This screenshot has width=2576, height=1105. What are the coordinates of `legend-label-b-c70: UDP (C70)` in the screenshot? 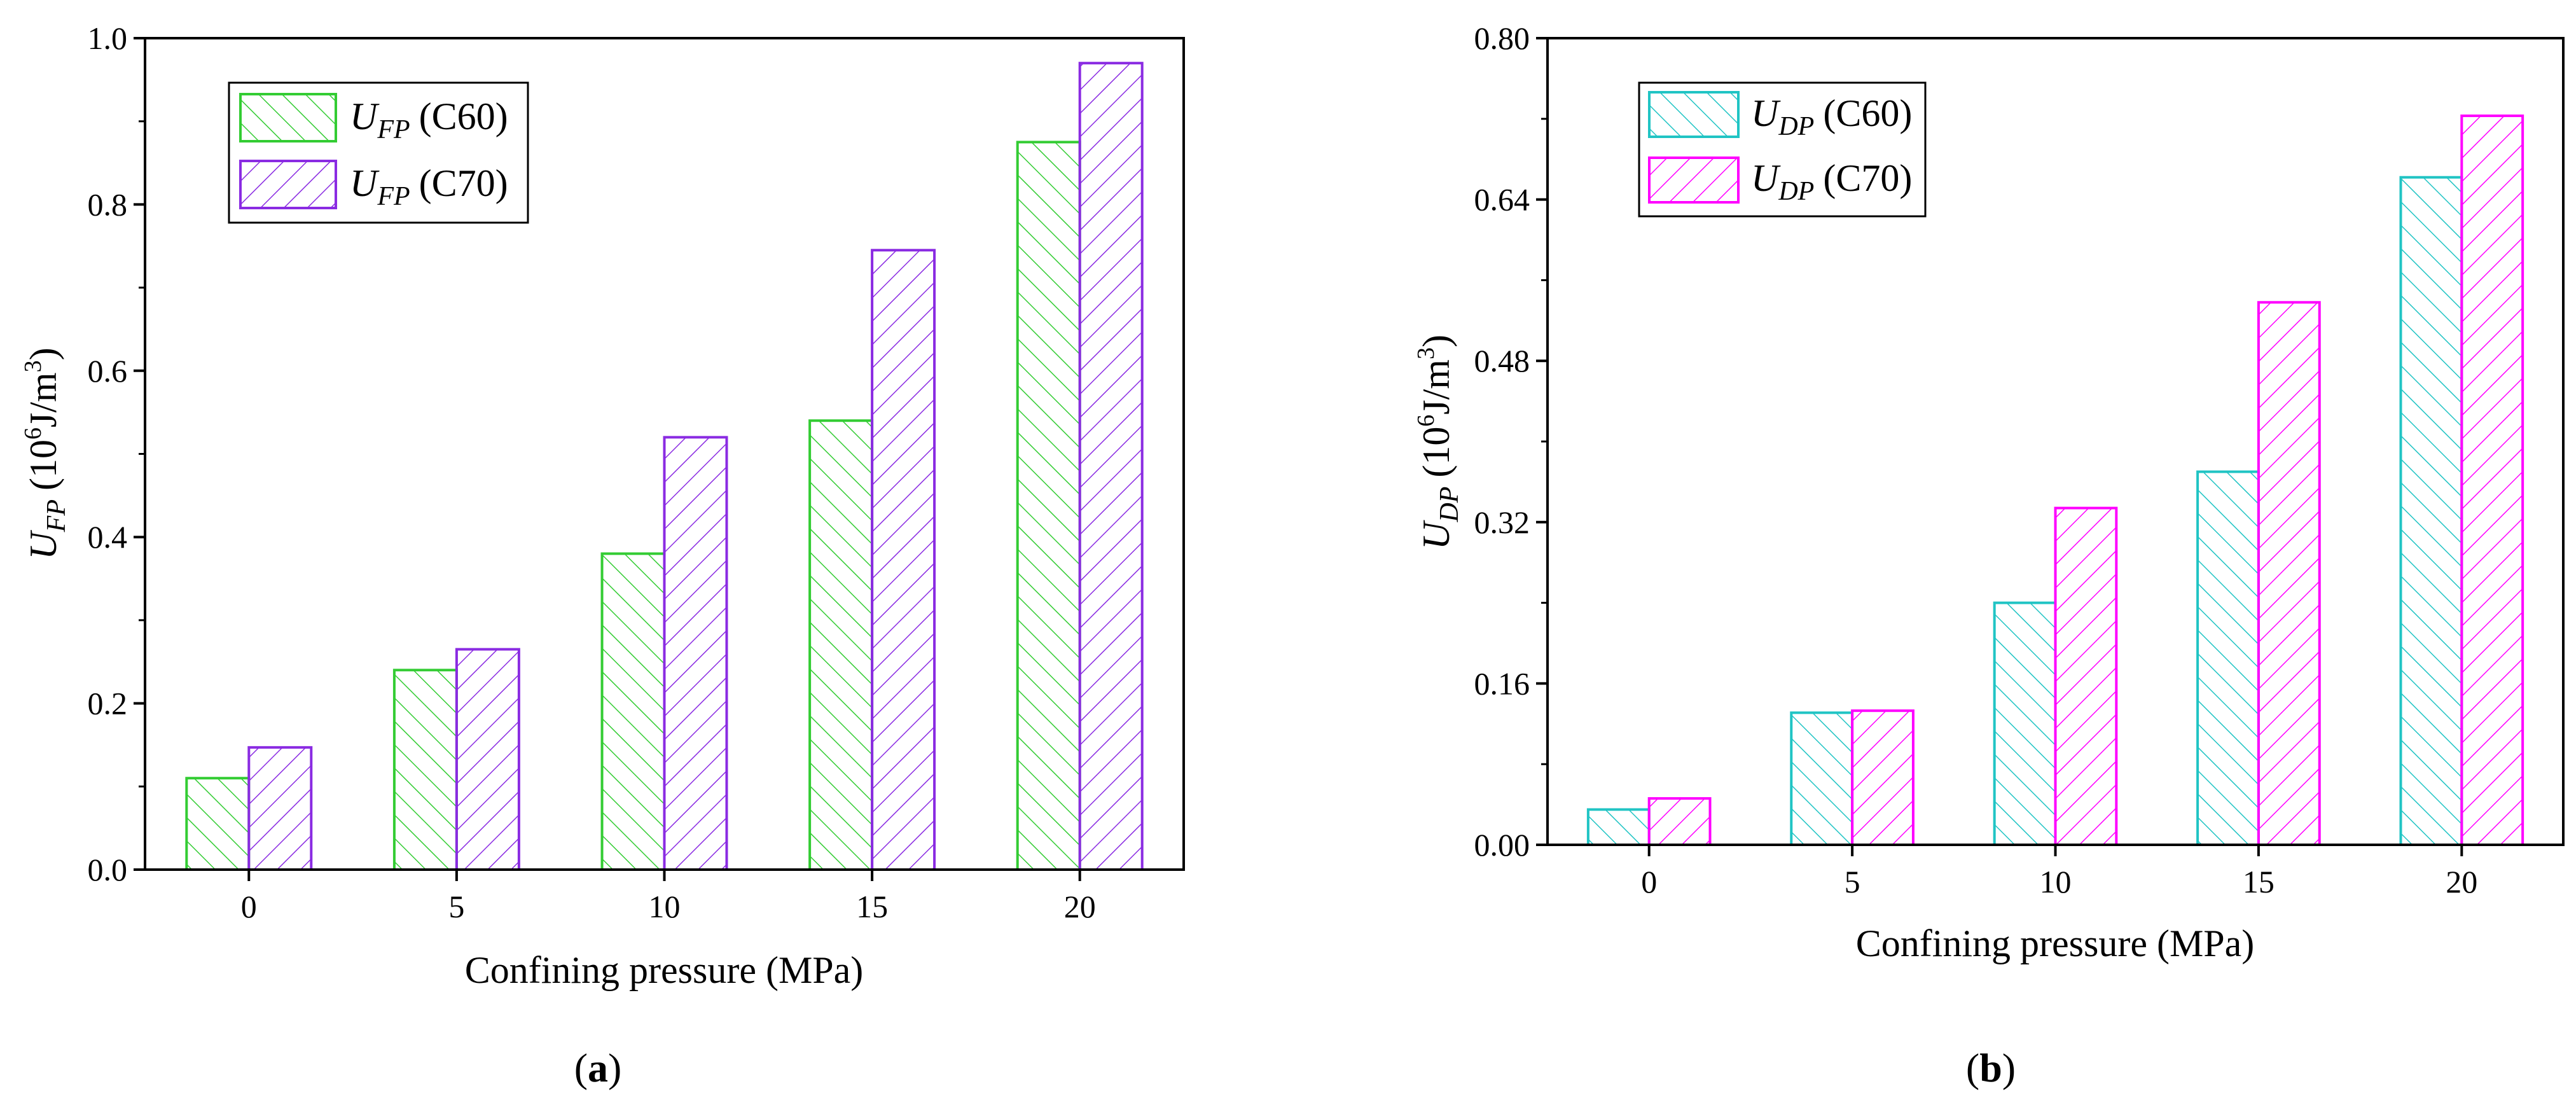 It's located at (1831, 181).